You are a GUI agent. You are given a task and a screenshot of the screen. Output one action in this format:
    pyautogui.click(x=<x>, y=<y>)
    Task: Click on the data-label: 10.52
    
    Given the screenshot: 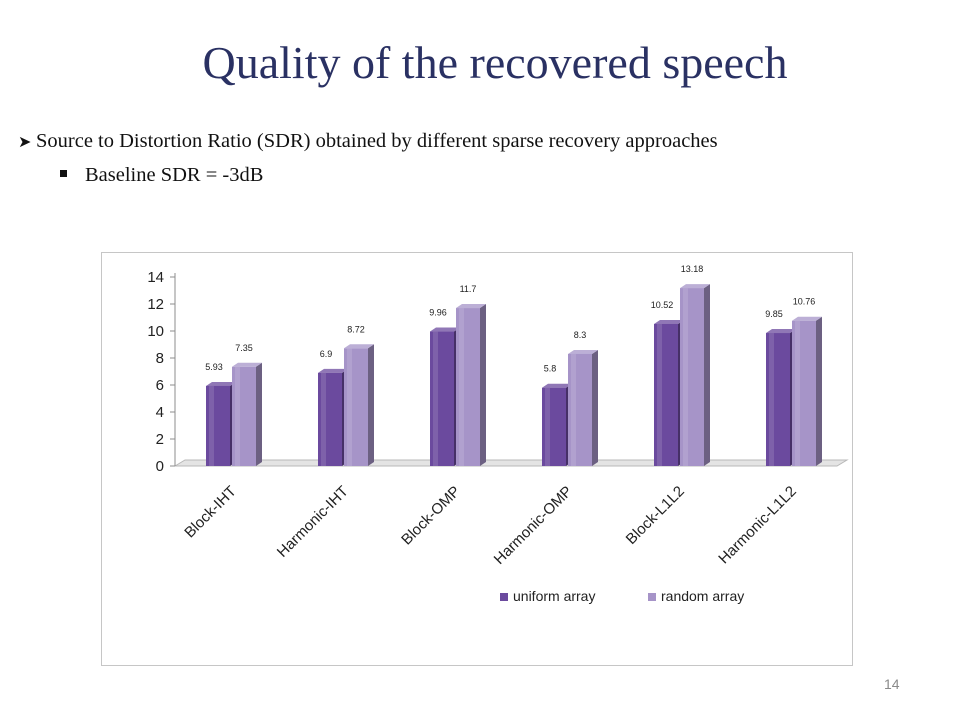 What is the action you would take?
    pyautogui.click(x=662, y=305)
    